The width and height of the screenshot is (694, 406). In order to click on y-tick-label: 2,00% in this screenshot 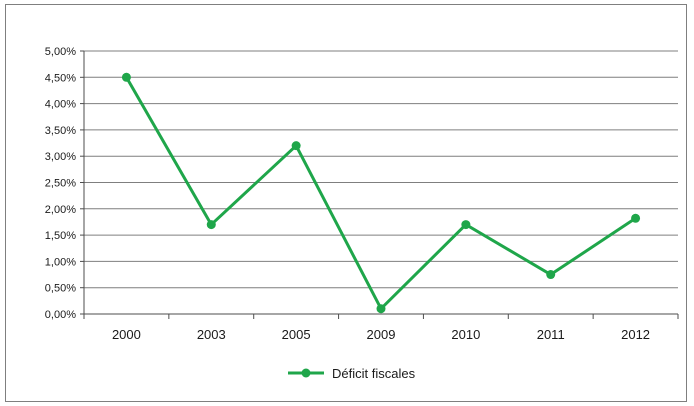, I will do `click(60, 210)`.